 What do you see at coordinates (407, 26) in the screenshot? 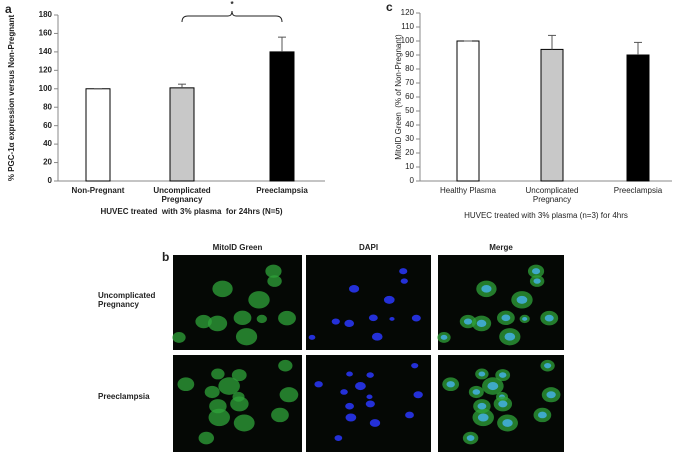
I see `y-tick-label: 110` at bounding box center [407, 26].